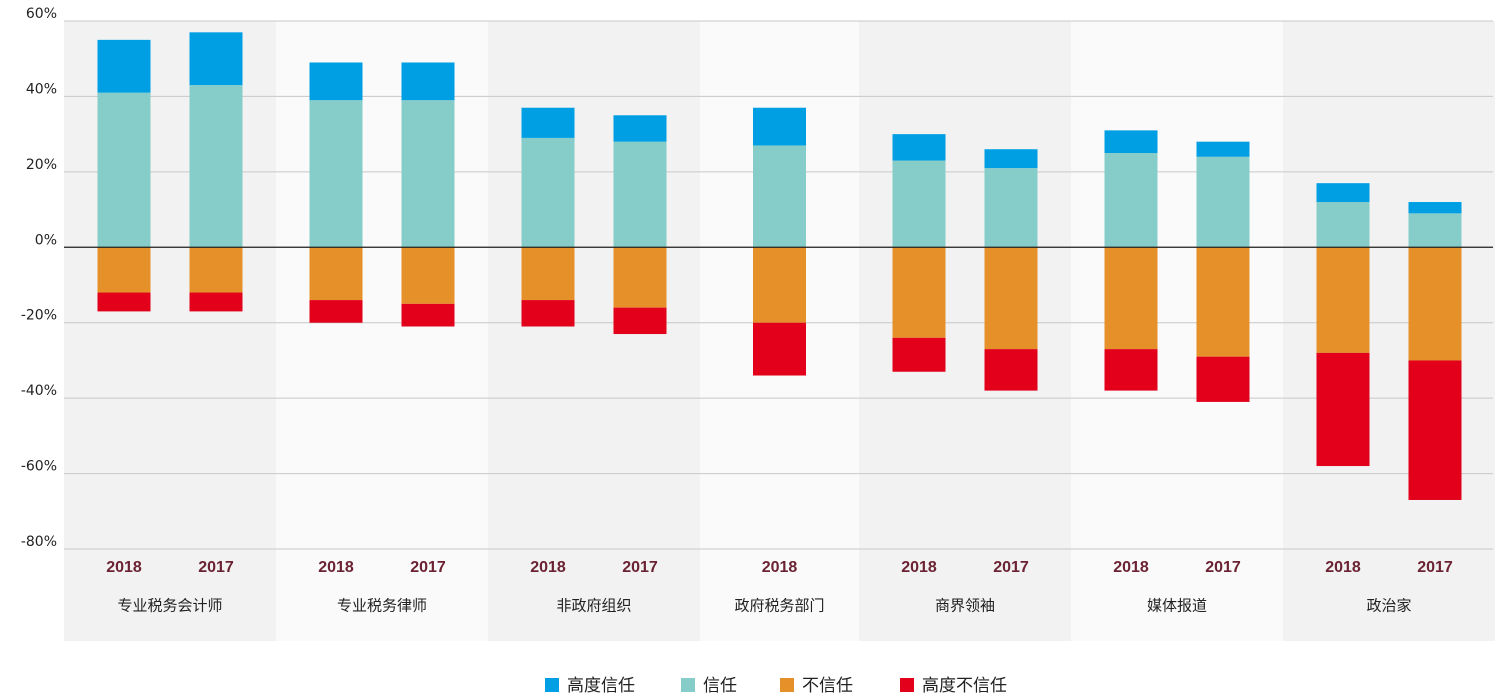 This screenshot has height=700, width=1499. What do you see at coordinates (965, 606) in the screenshot?
I see `group-label: 商界领袖` at bounding box center [965, 606].